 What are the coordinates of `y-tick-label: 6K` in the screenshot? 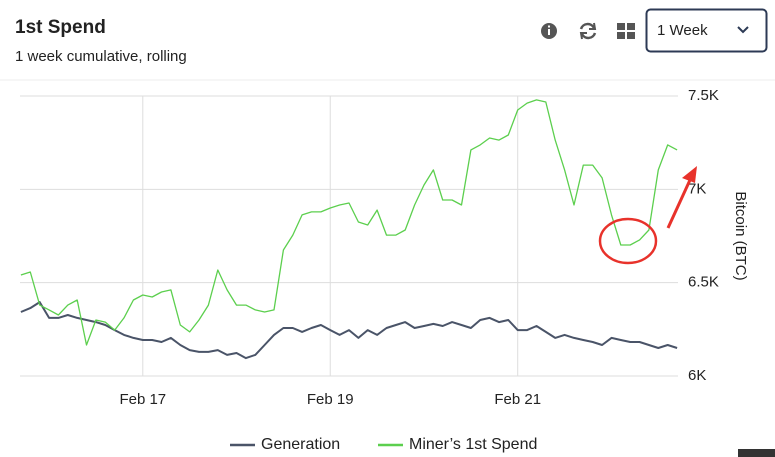 It's located at (697, 375).